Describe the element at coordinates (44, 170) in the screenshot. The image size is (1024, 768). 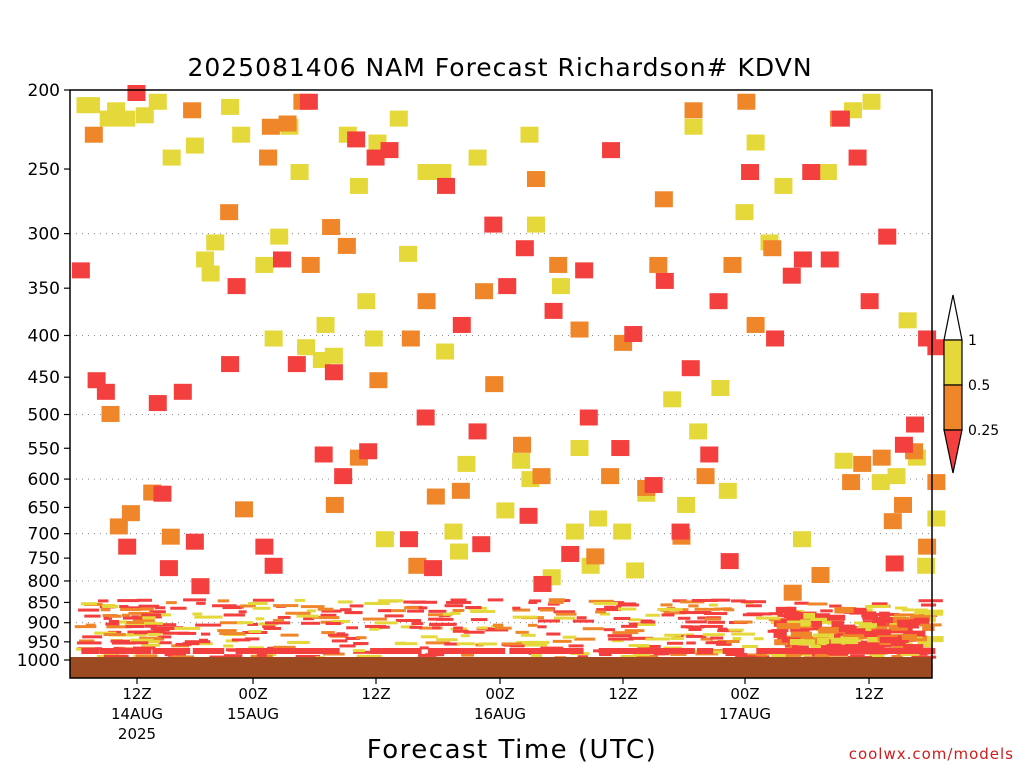
I see `y-tick-label: 250` at that location.